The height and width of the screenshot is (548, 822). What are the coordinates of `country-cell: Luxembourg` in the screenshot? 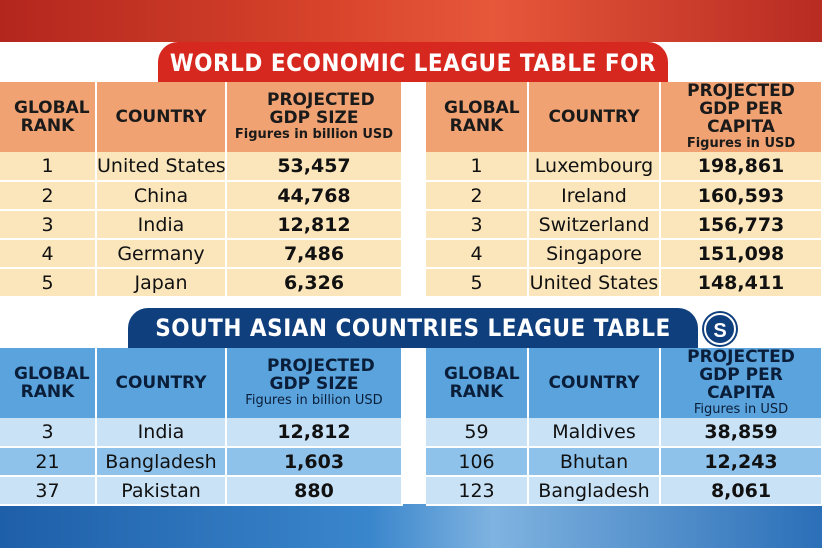 It's located at (594, 167).